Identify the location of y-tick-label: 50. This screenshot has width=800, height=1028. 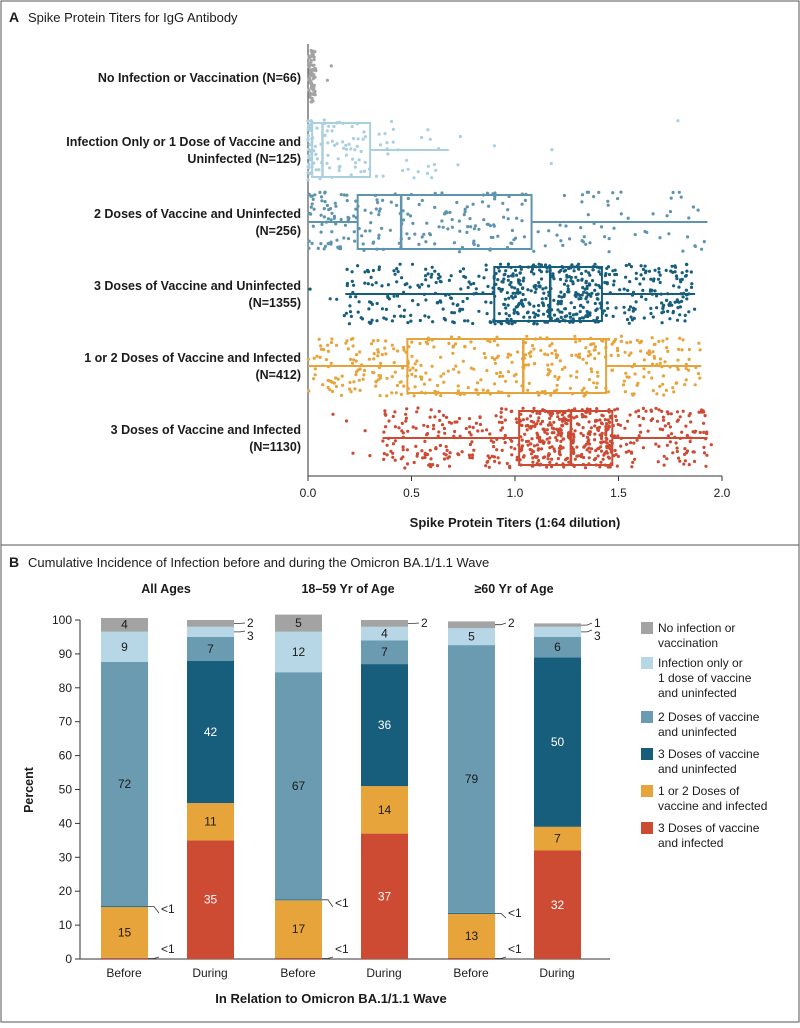
(66, 790).